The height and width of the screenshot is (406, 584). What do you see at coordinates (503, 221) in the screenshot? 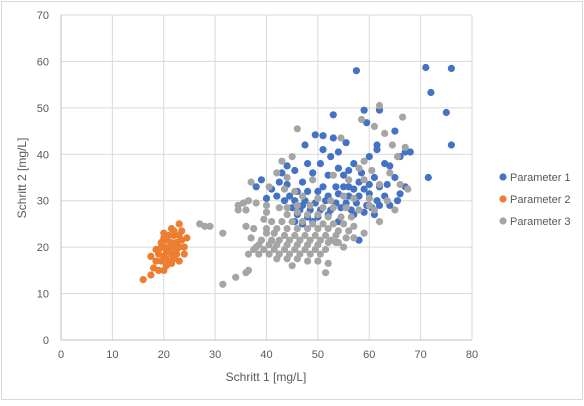
I see `legend-marker` at bounding box center [503, 221].